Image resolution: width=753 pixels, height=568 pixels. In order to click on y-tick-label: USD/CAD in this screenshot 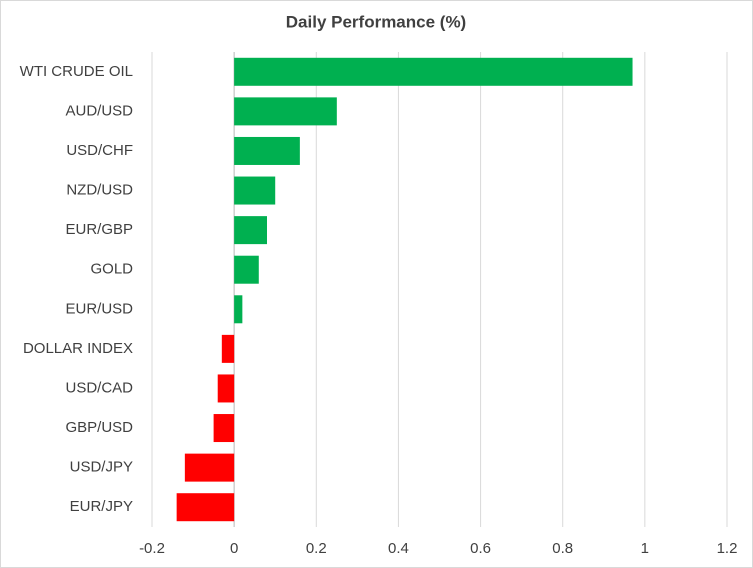, I will do `click(99, 387)`.